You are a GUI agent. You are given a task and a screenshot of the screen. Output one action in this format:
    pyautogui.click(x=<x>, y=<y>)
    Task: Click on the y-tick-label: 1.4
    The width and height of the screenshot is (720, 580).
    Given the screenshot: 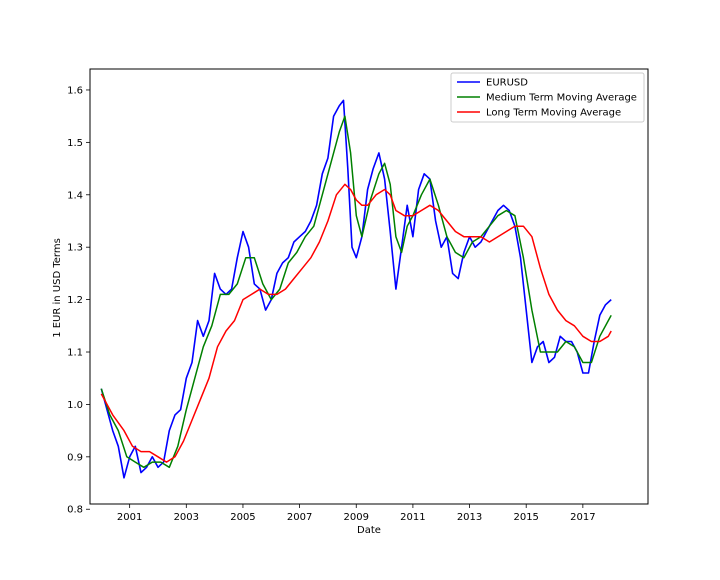 What is the action you would take?
    pyautogui.click(x=75, y=195)
    